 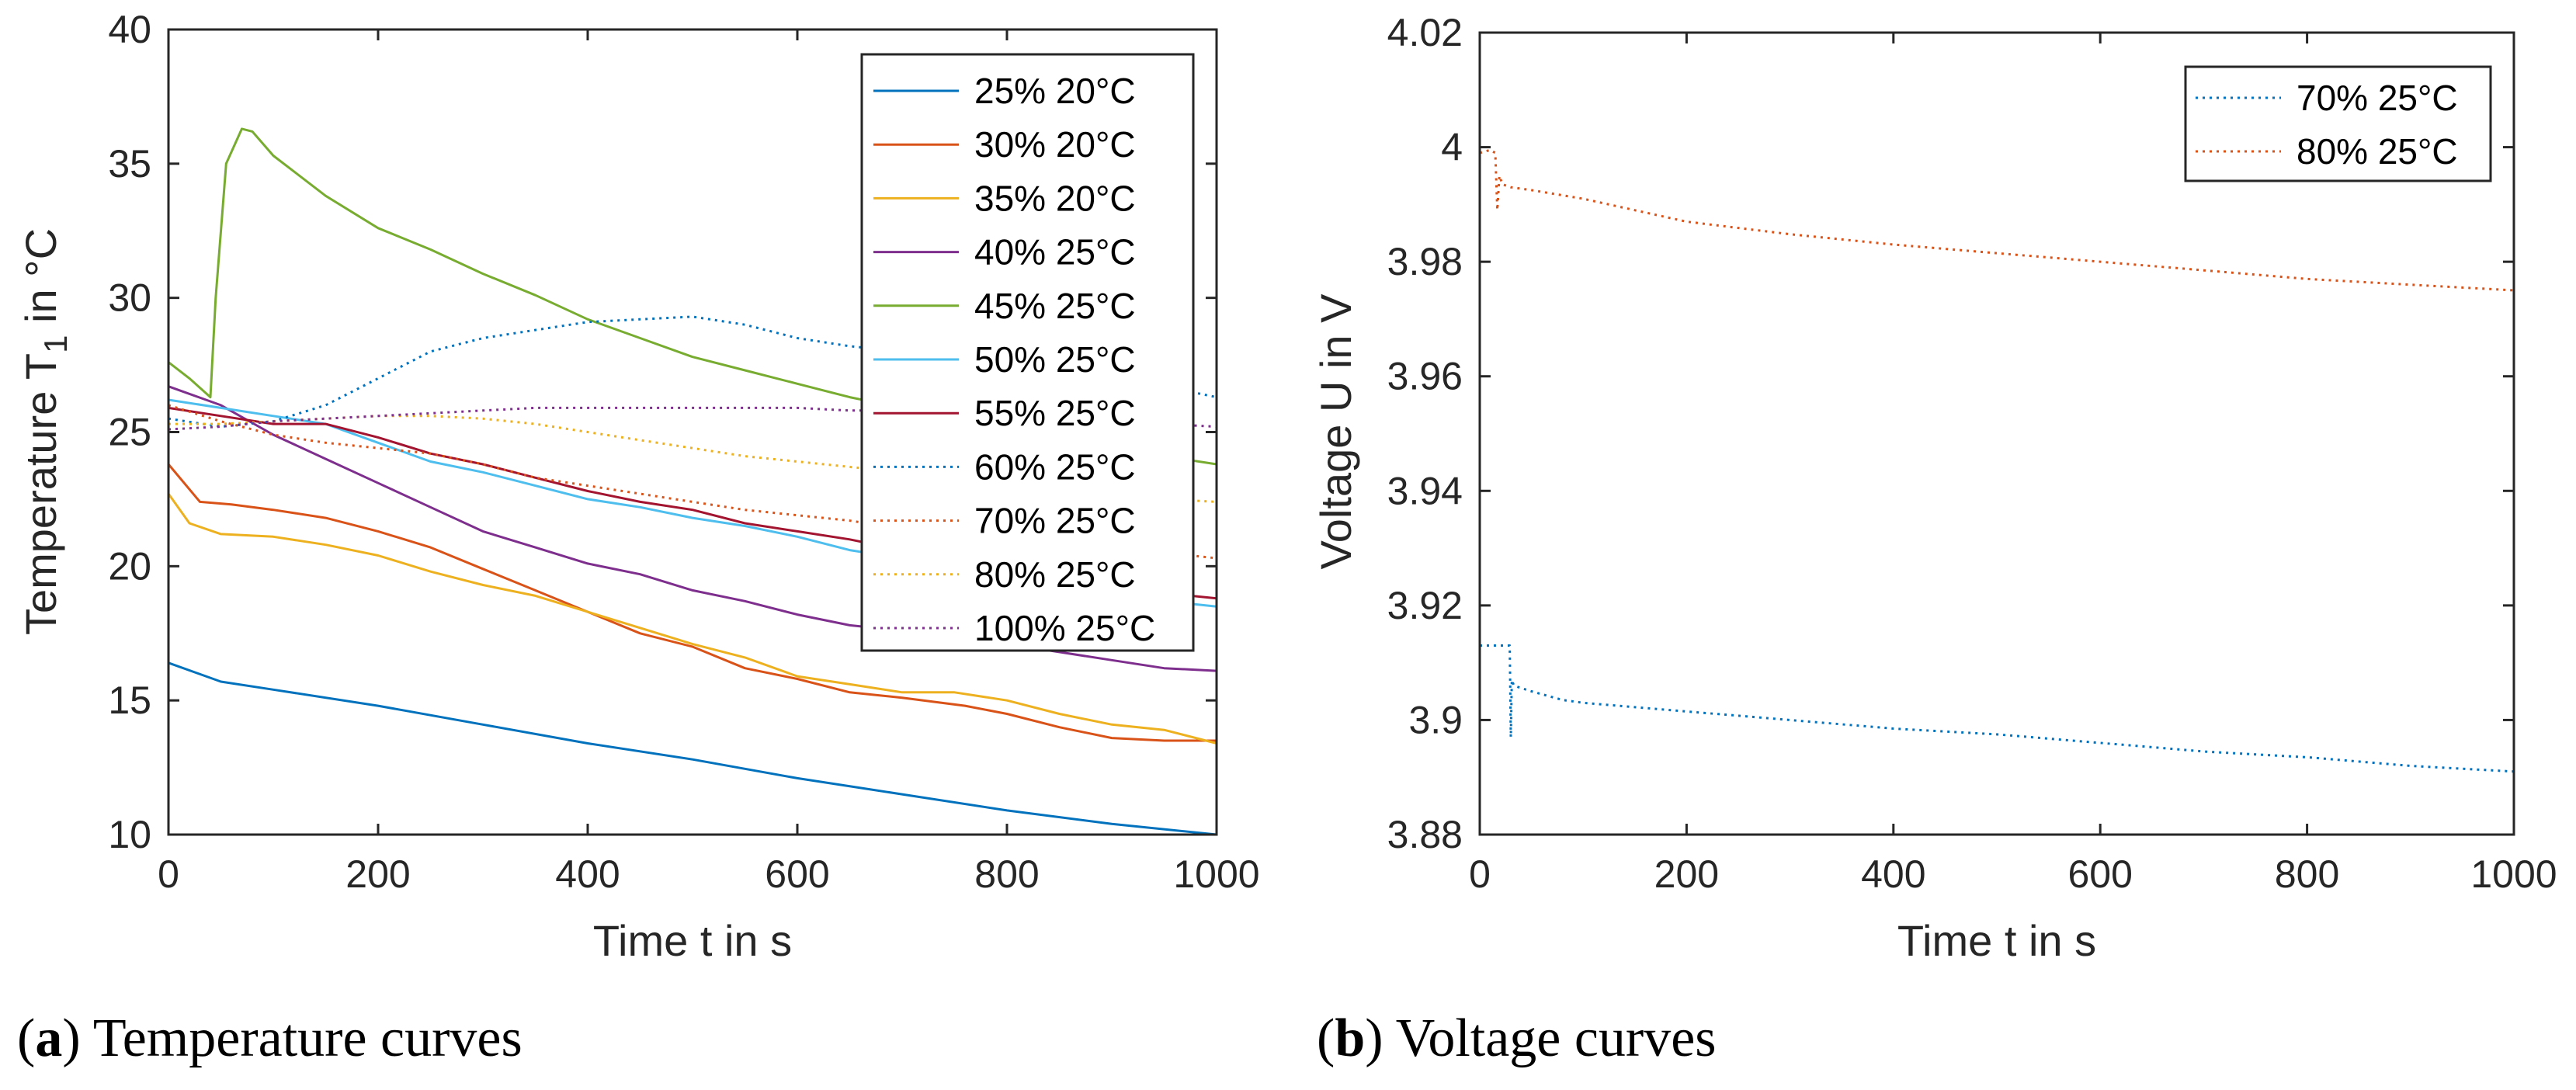 What do you see at coordinates (168, 874) in the screenshot?
I see `a-x-tick-label: 0` at bounding box center [168, 874].